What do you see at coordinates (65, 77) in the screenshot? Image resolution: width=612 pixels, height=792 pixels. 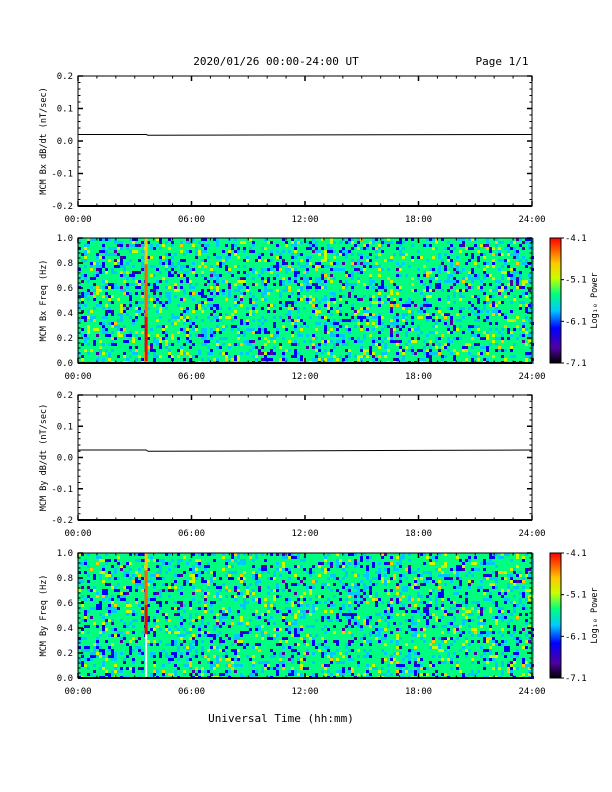 I see `y-tick-label: 0.2` at bounding box center [65, 77].